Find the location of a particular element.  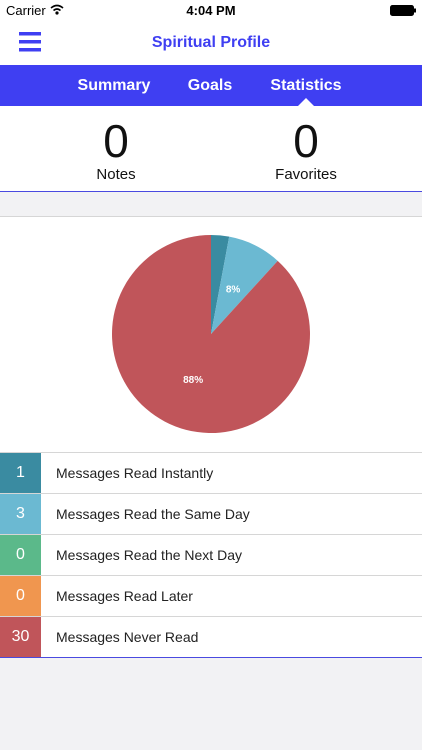

legend-row: 3 Messages Read the Same Day is located at coordinates (211, 513).